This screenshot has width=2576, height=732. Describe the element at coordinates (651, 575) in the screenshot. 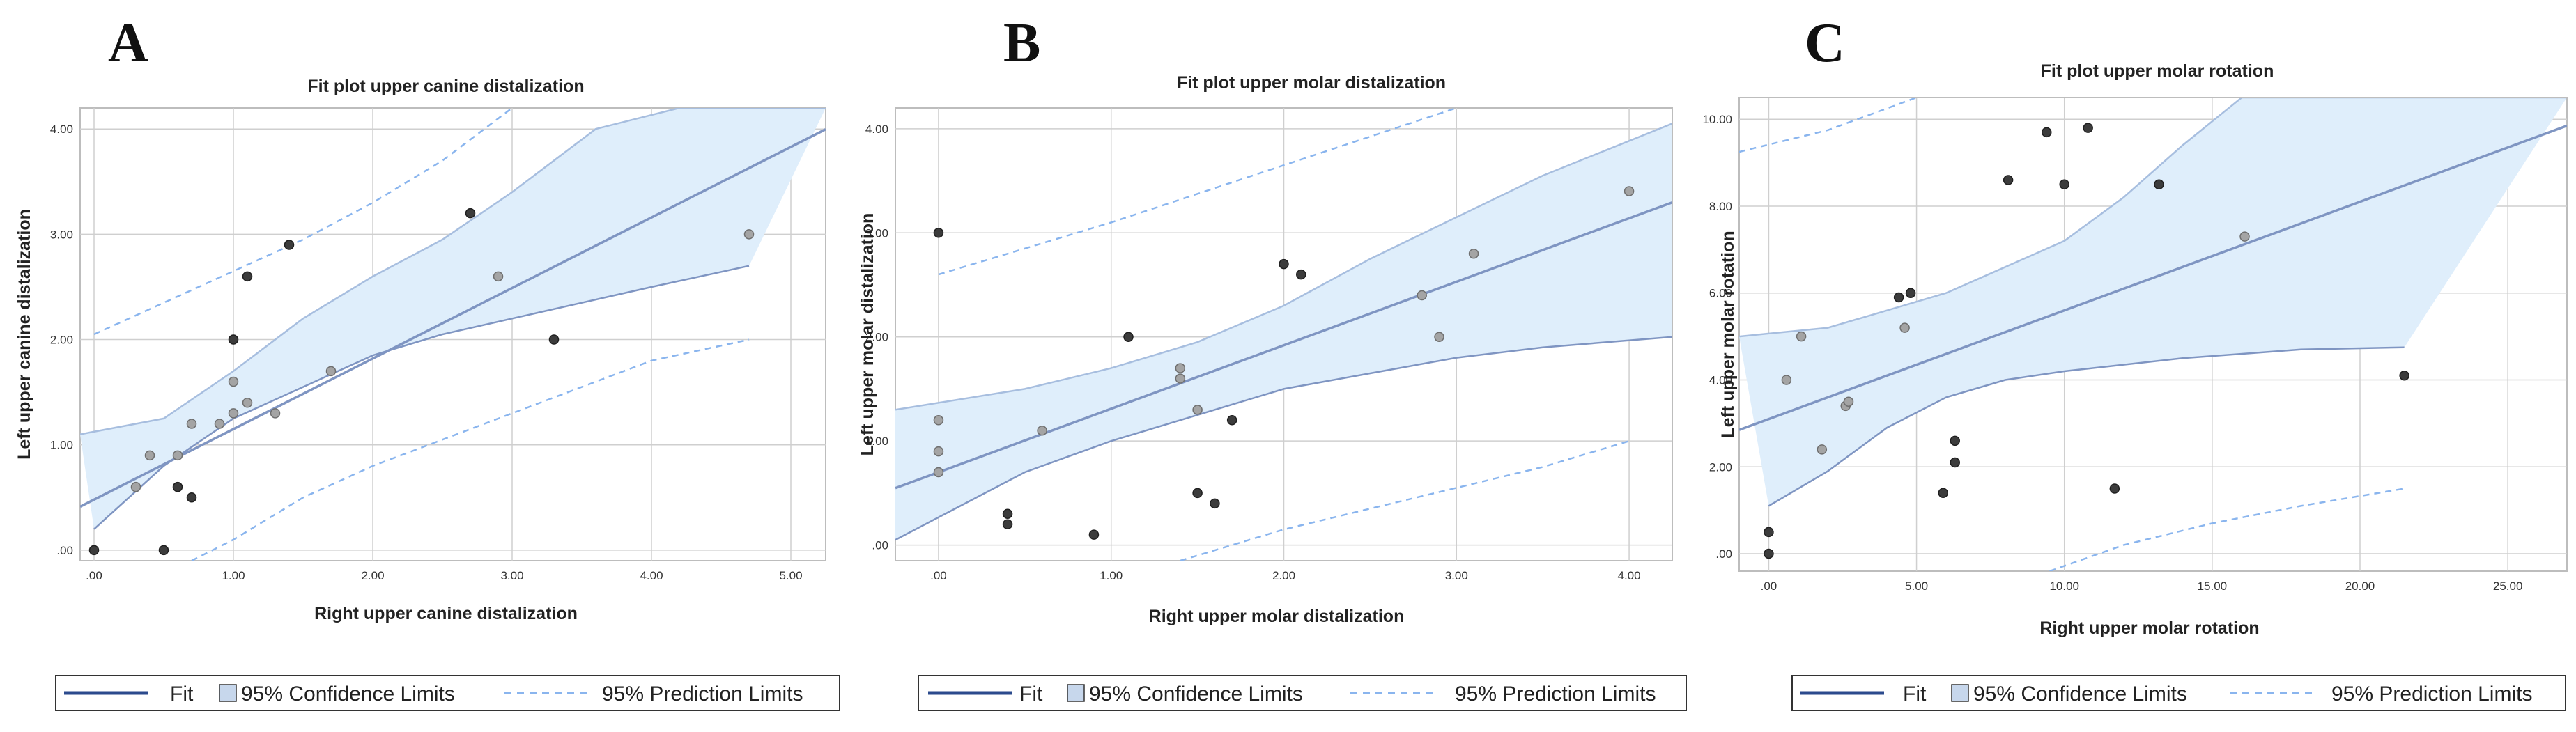

I see `x-tick-label: 4.00` at that location.